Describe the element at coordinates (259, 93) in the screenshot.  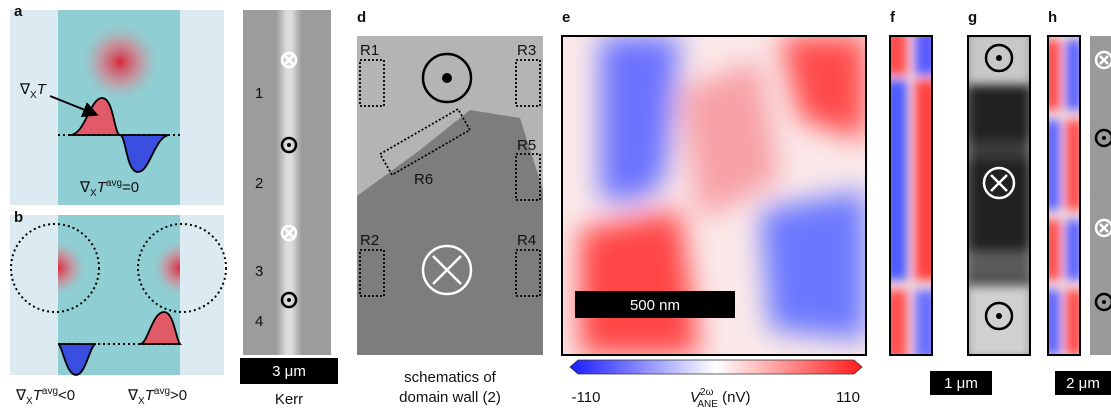
I see `marker: 1` at that location.